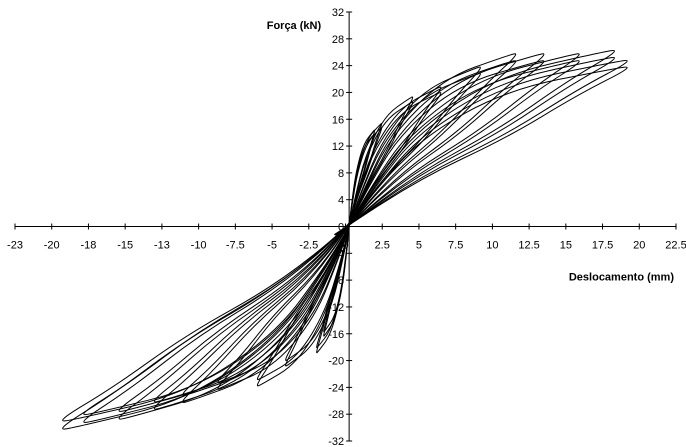  What do you see at coordinates (339, 281) in the screenshot?
I see `y-tick-label: -8` at bounding box center [339, 281].